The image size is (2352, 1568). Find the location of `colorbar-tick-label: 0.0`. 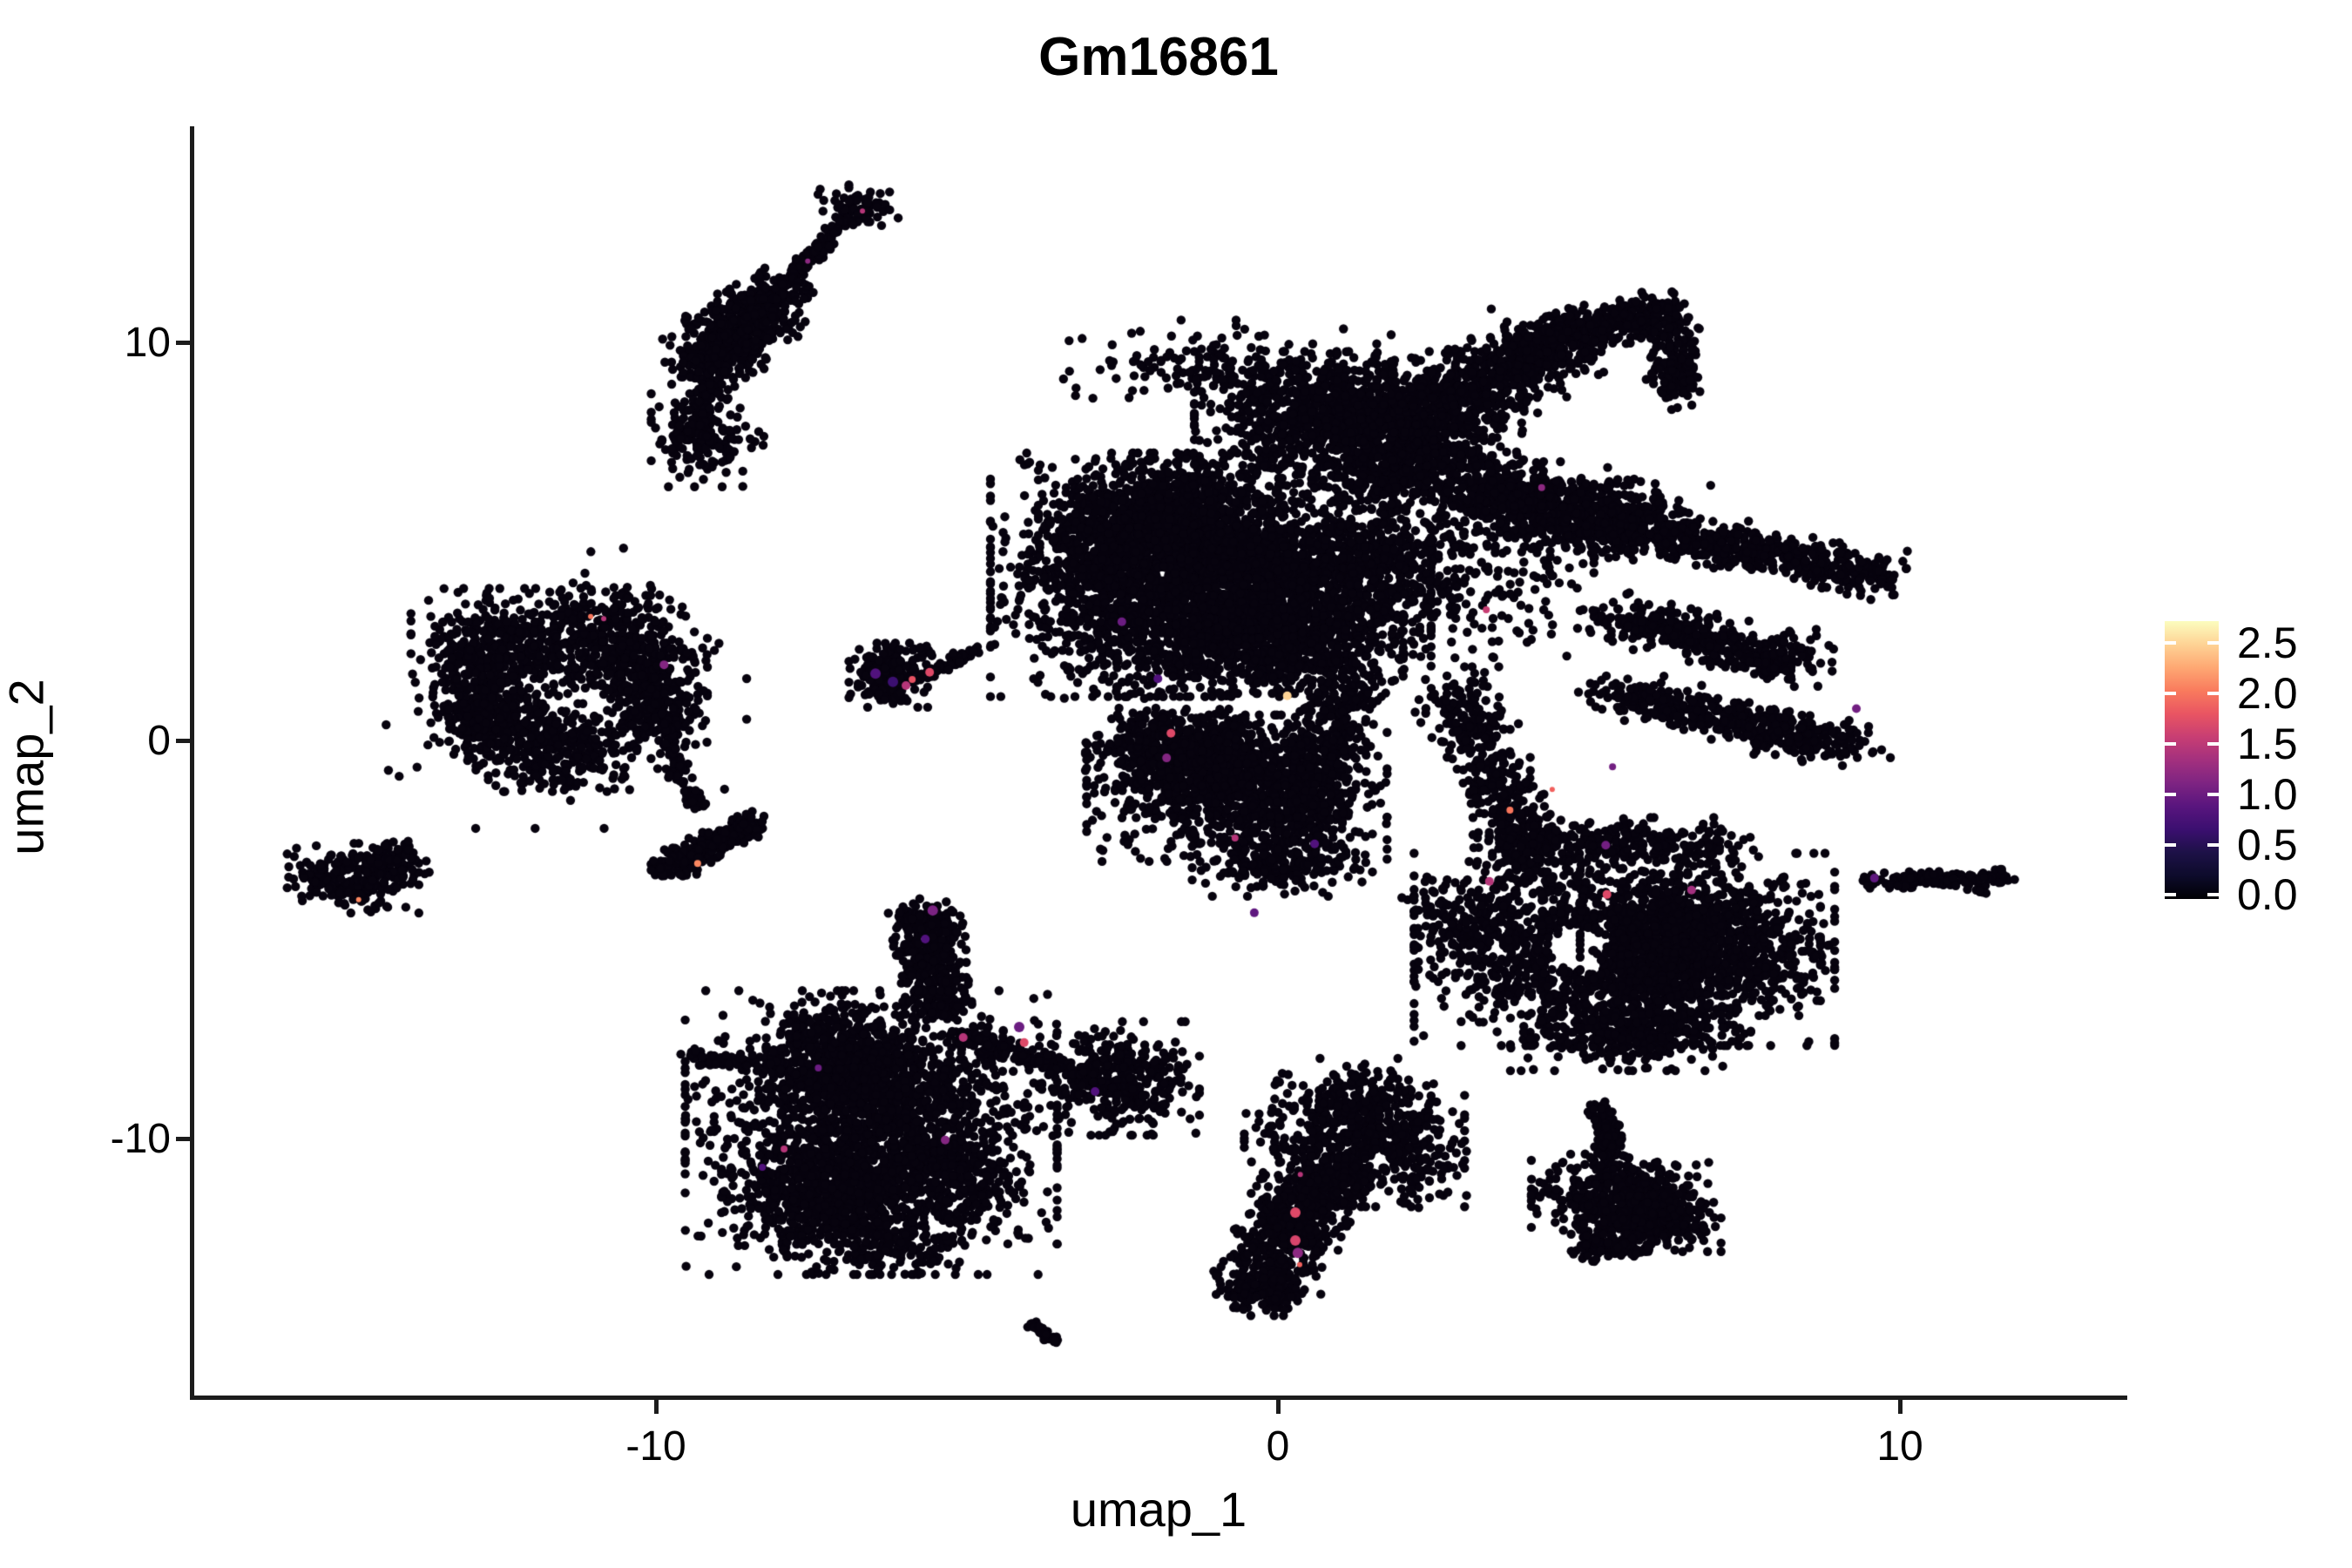

colorbar-tick-label: 0.0 is located at coordinates (2268, 895).